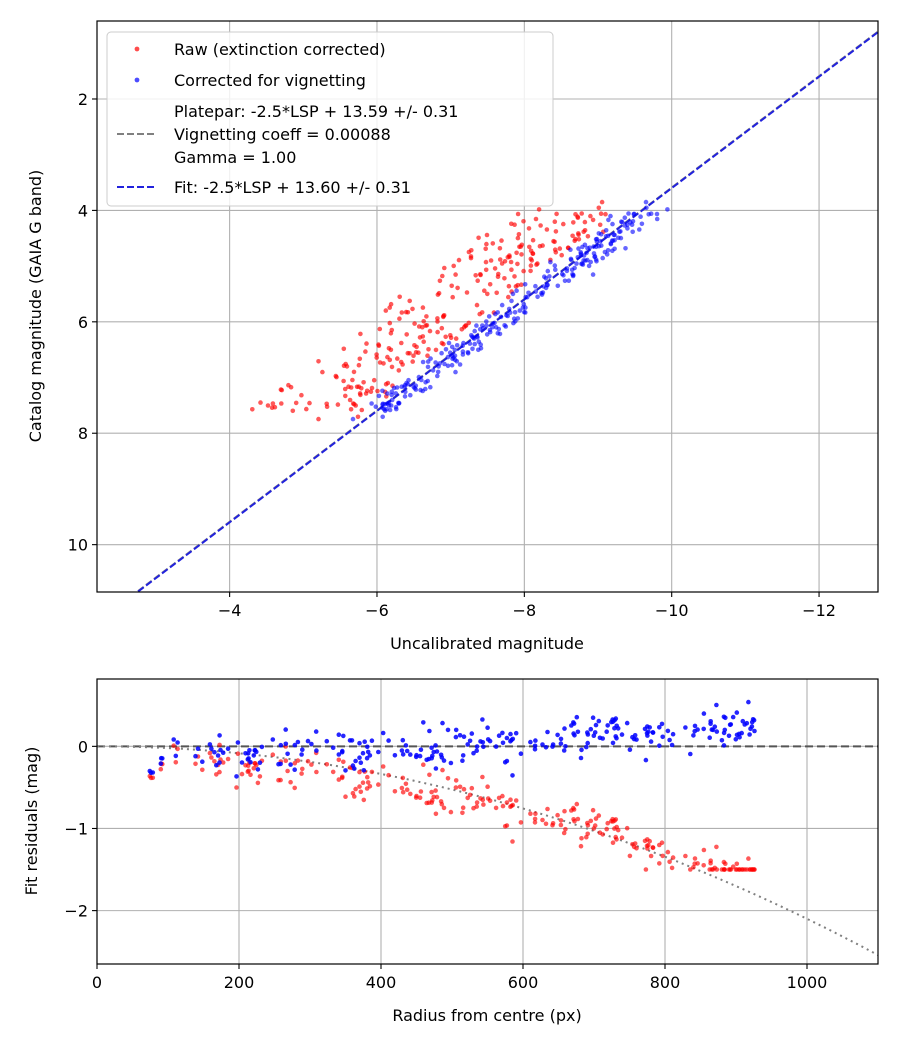  Describe the element at coordinates (137, 49) in the screenshot. I see `legend-raw-marker` at that location.